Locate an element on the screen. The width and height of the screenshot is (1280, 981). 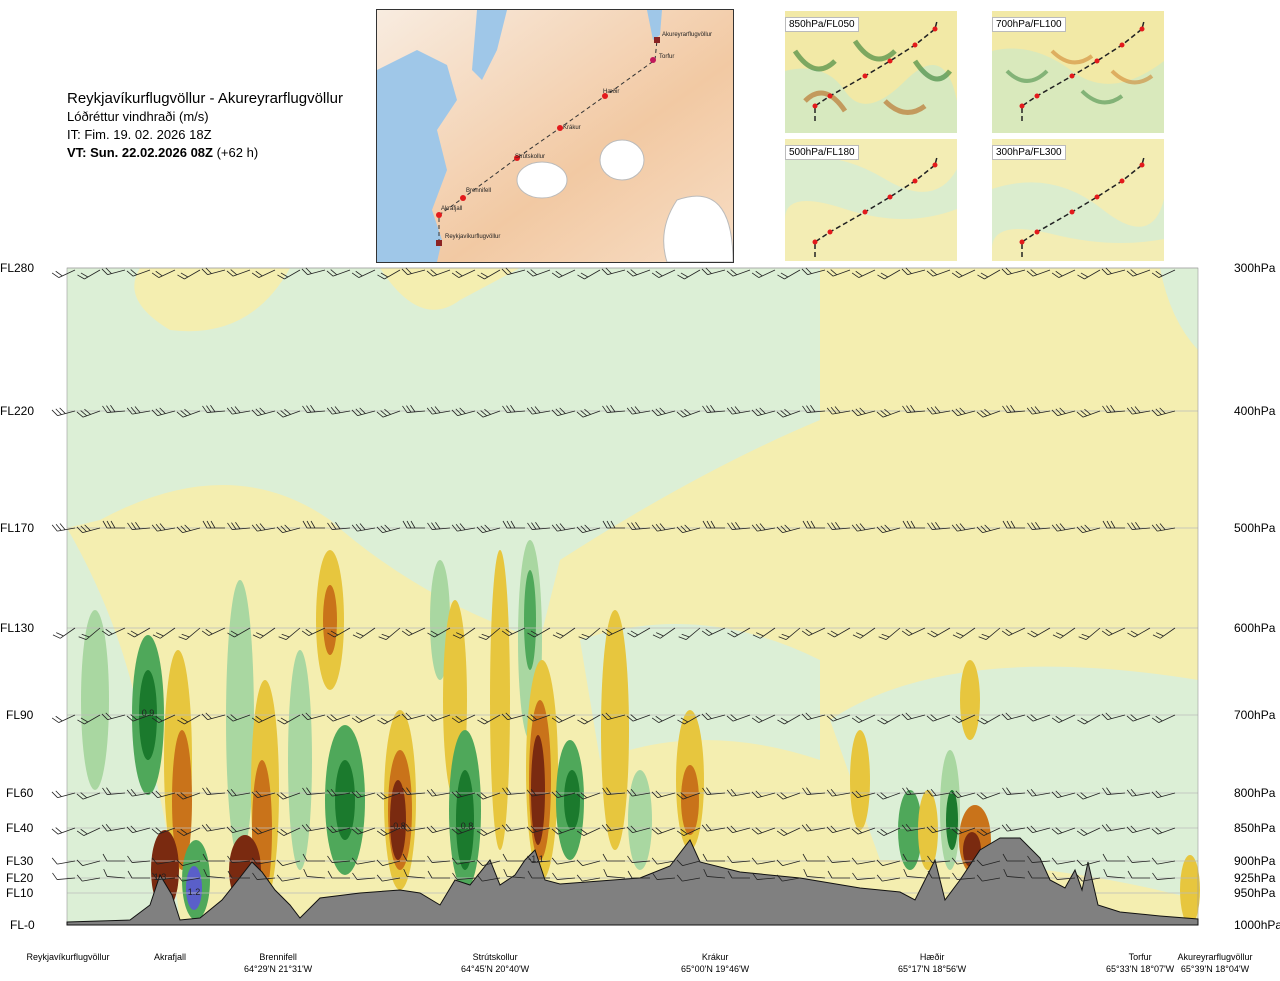
wind-barb-r5-shaft is located at coordinates (1067, 718).